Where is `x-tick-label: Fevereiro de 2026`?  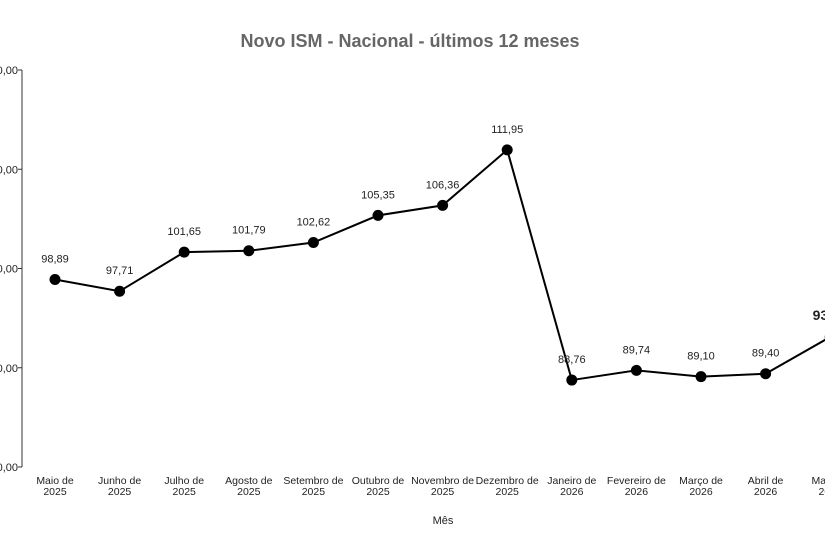 x-tick-label: Fevereiro de 2026 is located at coordinates (636, 486).